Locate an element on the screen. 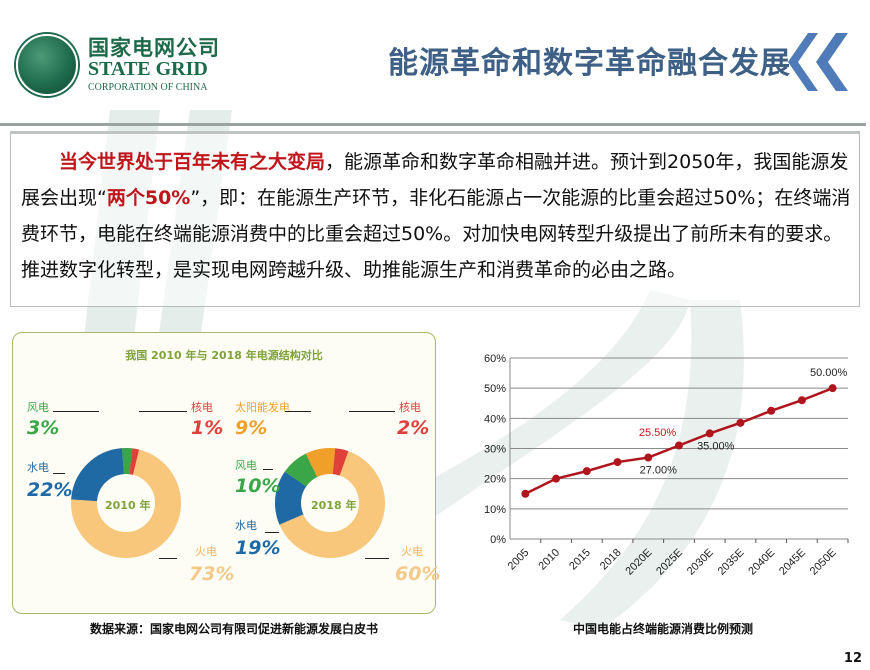  label-2010-thermal: 火电 is located at coordinates (206, 551).